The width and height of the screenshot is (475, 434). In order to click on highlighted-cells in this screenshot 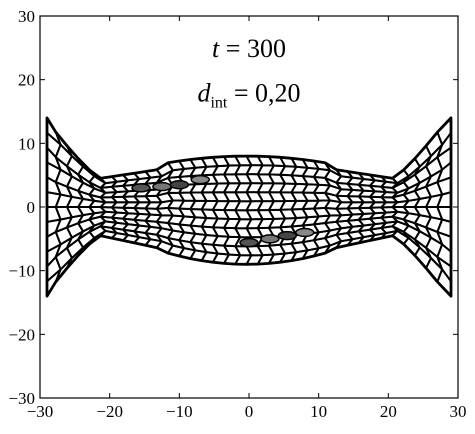, I will do `click(223, 211)`.